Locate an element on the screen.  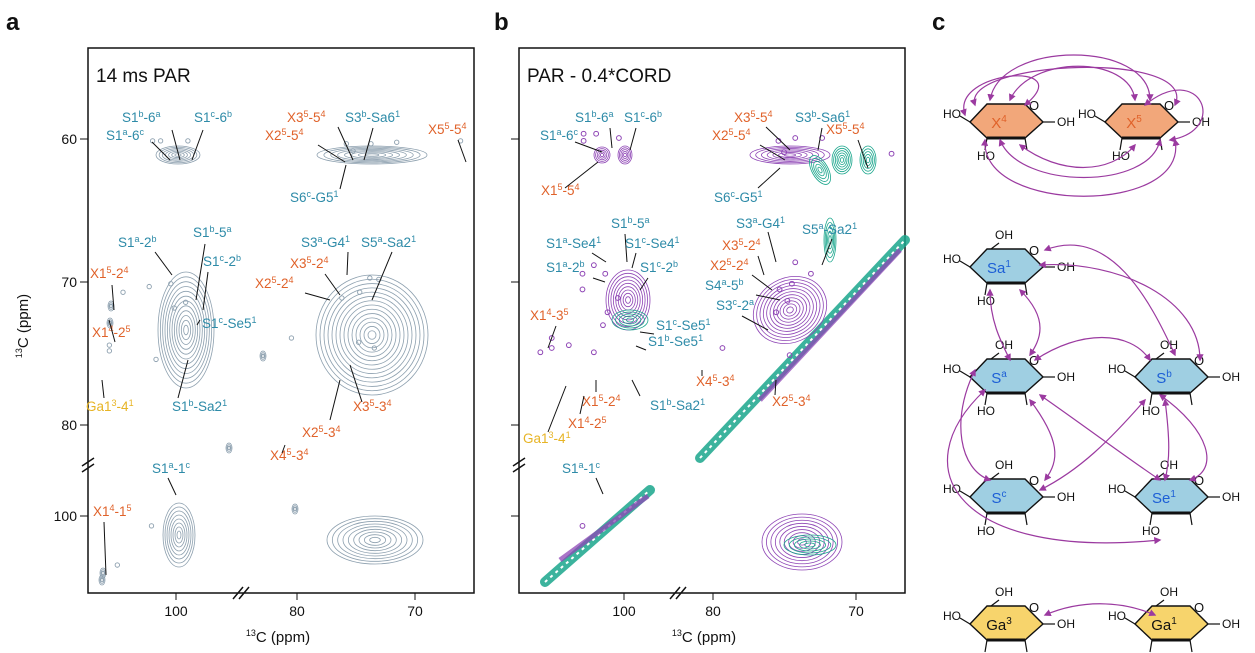
peak-b-s1c-se51 is located at coordinates (607, 312).